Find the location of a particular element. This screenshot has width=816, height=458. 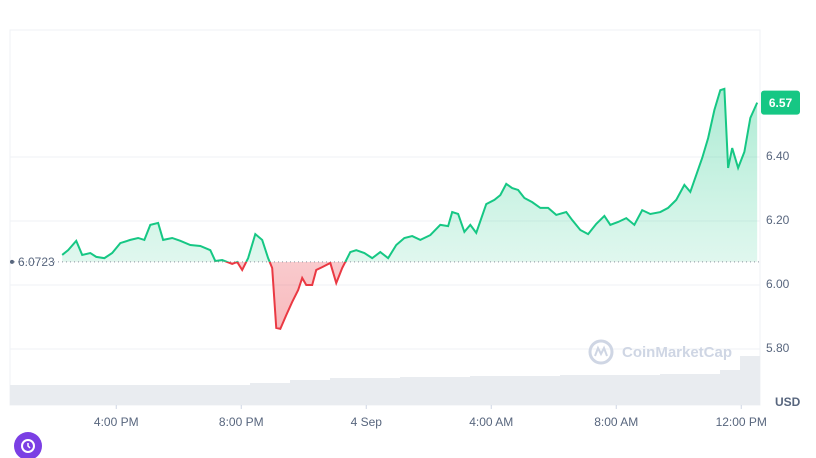

unit-label: USD is located at coordinates (788, 402).